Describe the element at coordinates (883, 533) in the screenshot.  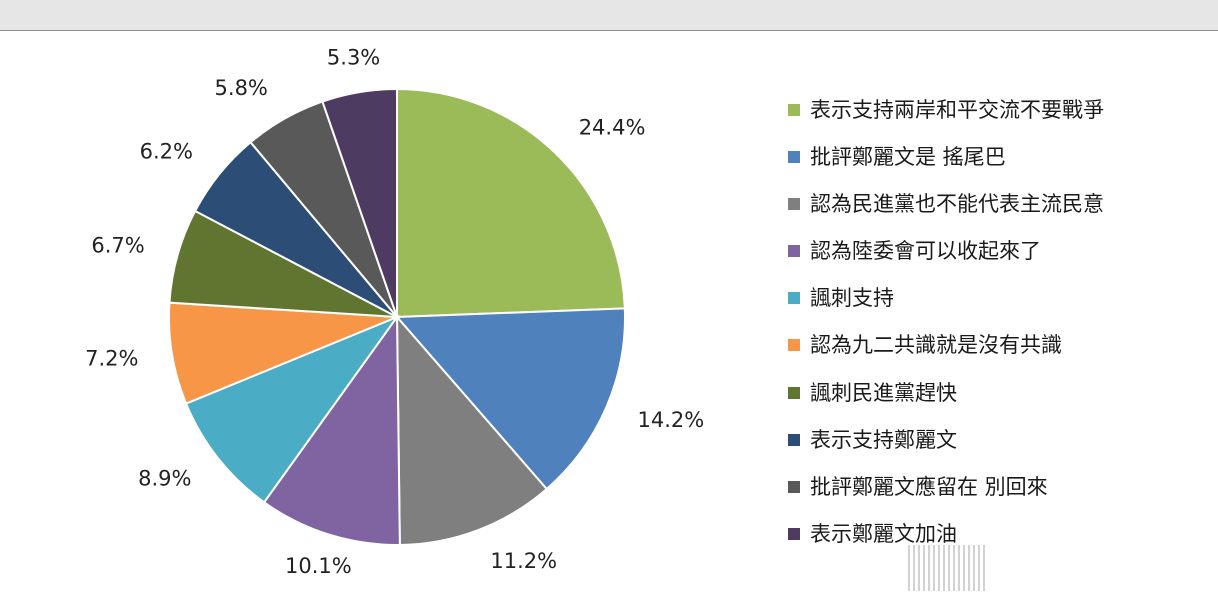
I see `legend-label: 表示鄭麗文加油` at that location.